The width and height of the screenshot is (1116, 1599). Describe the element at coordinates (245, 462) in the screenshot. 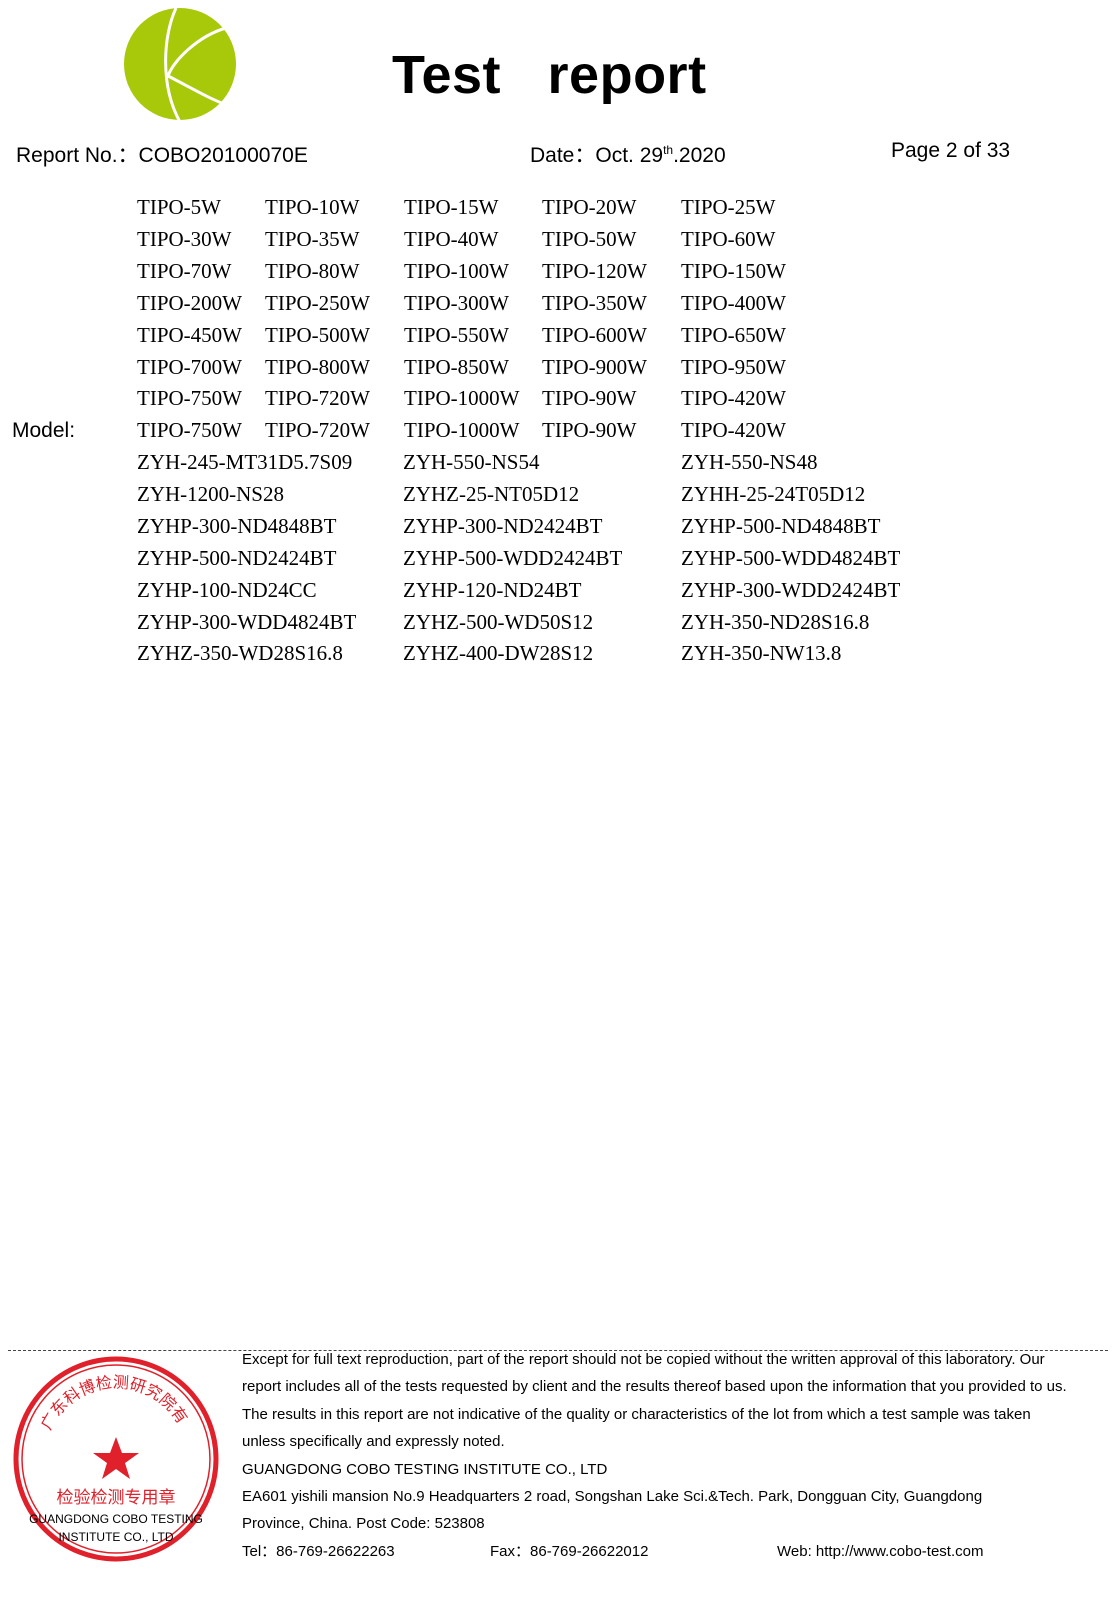

I see `model-name: ZYH-245-MT31D5.7S09` at that location.